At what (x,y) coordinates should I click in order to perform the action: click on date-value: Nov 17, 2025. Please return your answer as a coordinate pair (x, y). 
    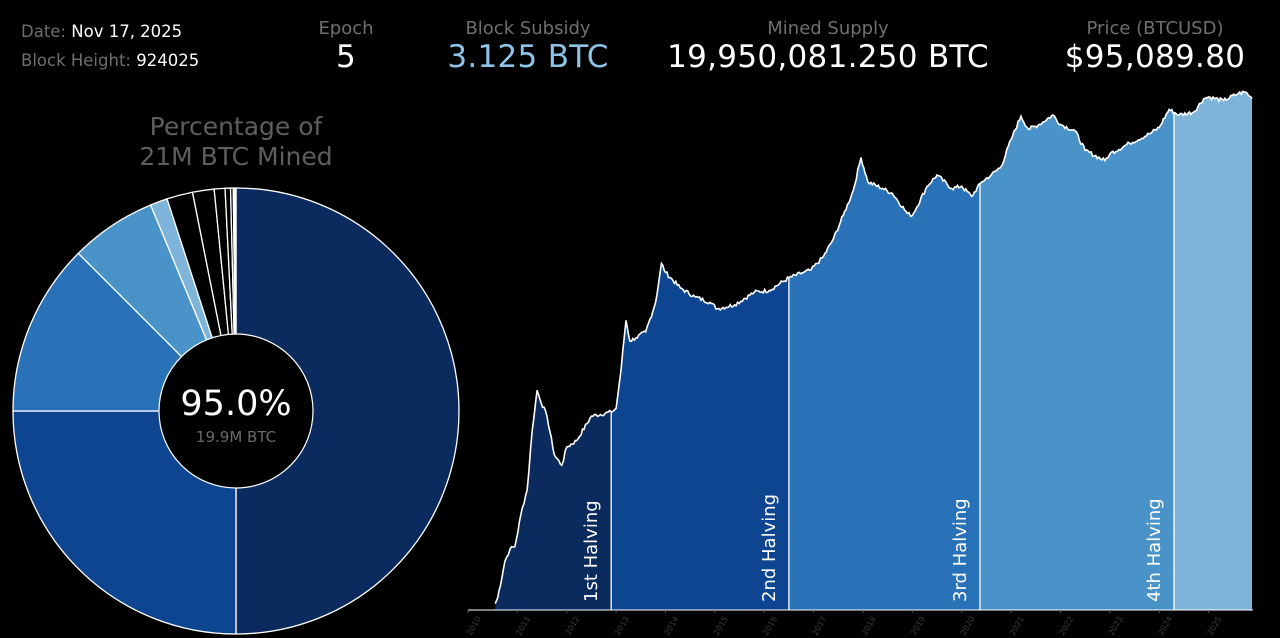
    Looking at the image, I should click on (127, 31).